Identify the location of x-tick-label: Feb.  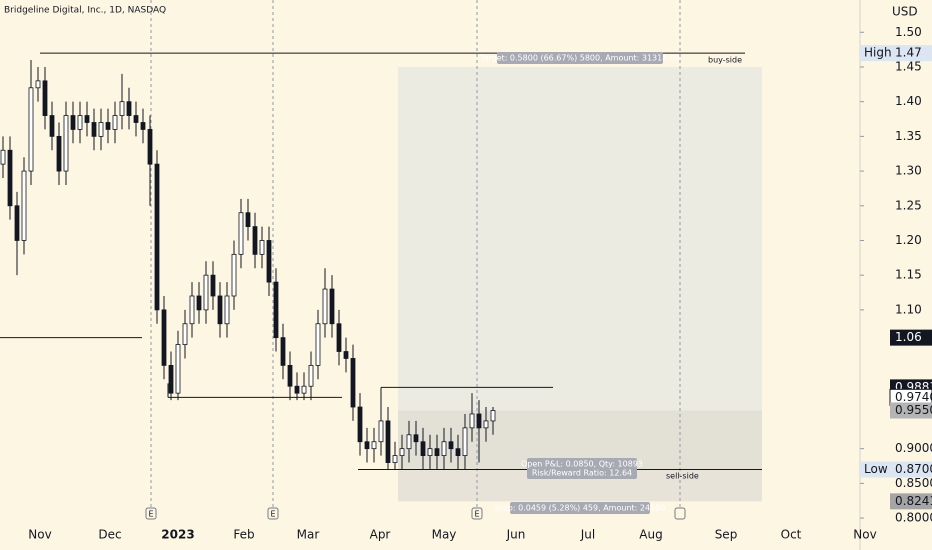
(243, 535).